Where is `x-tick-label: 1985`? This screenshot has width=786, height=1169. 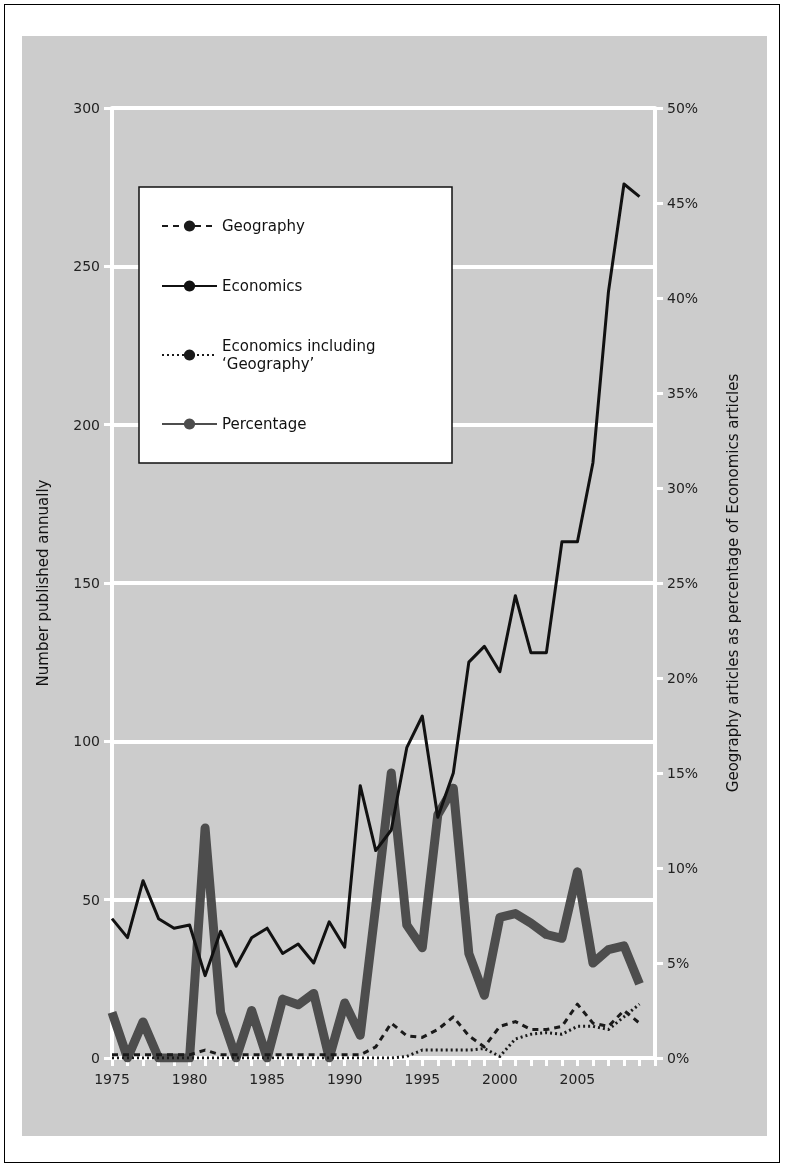 x-tick-label: 1985 is located at coordinates (267, 1079).